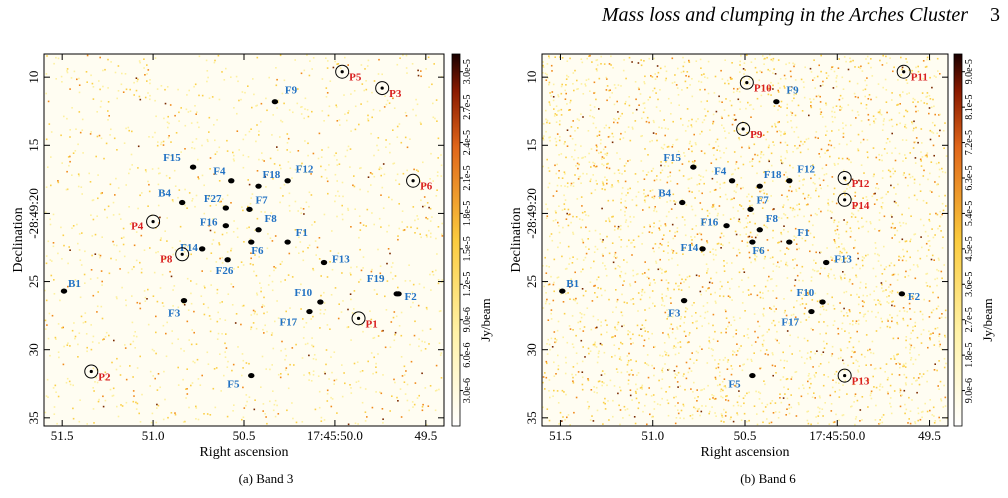  What do you see at coordinates (395, 94) in the screenshot?
I see `source-label-red: P3` at bounding box center [395, 94].